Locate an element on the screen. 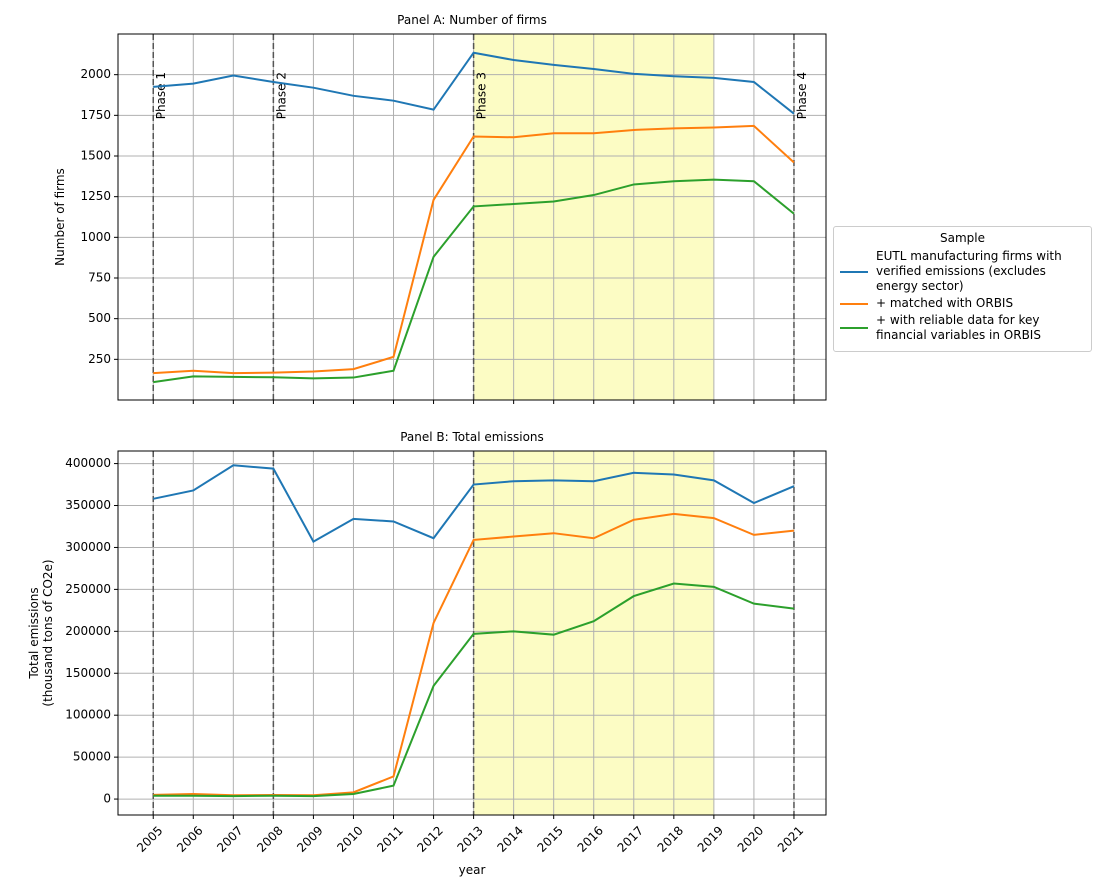 This screenshot has width=1096, height=877. x-tick-label: 2016 is located at coordinates (590, 838).